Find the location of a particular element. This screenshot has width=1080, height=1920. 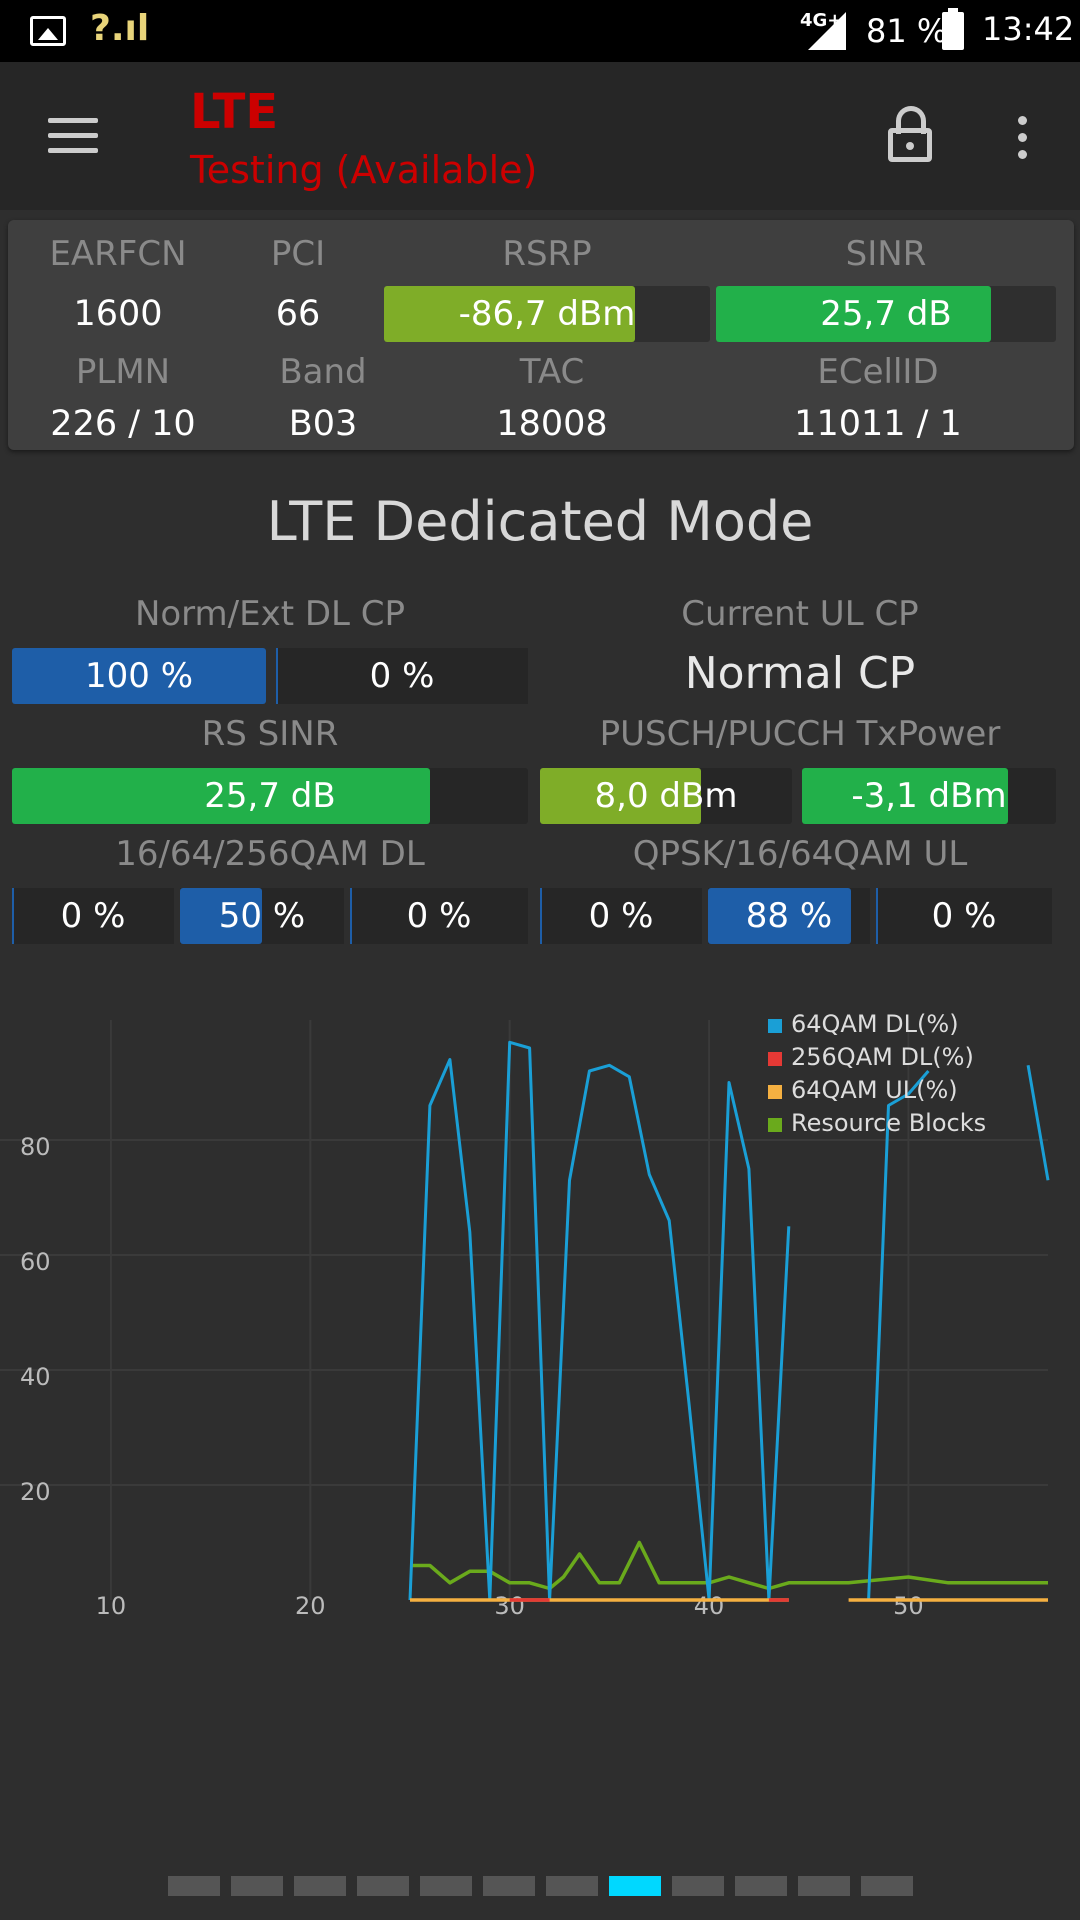

pci-value: 66 is located at coordinates (298, 314).